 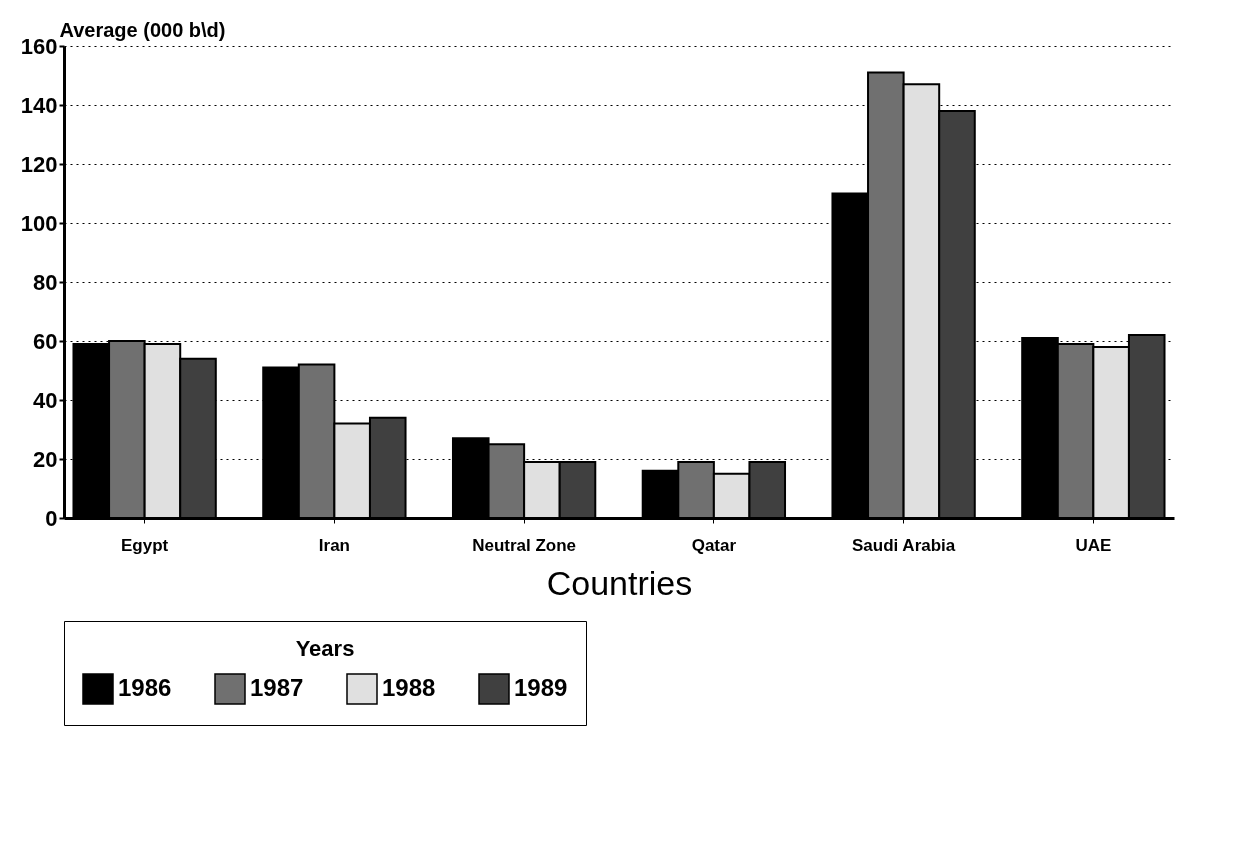 I want to click on x-tick-label: UAE, so click(x=1093, y=545).